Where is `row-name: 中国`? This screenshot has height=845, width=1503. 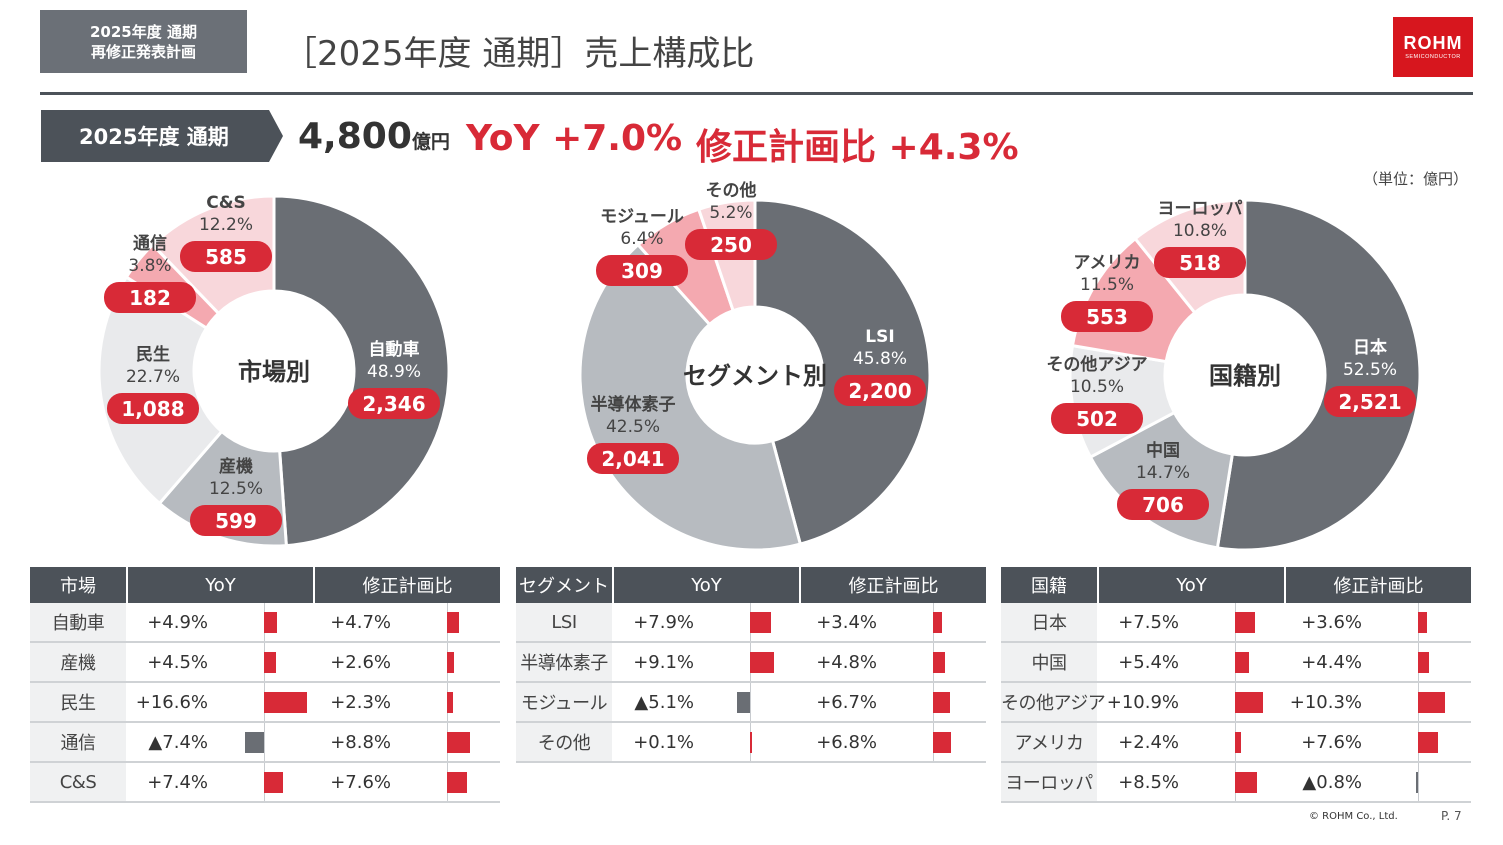 row-name: 中国 is located at coordinates (1049, 662).